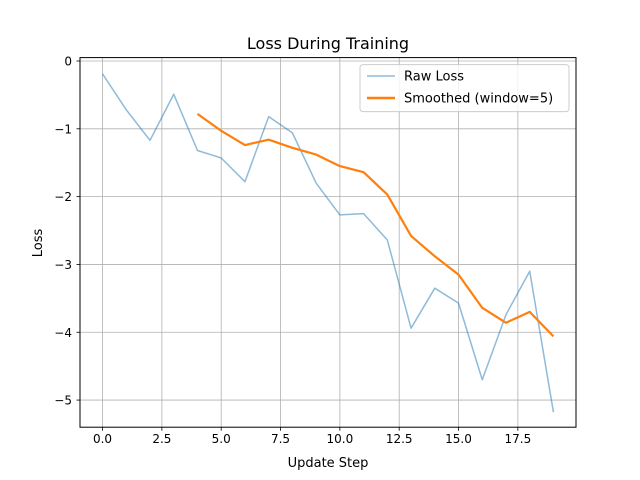 The height and width of the screenshot is (480, 640). Describe the element at coordinates (38, 243) in the screenshot. I see `y-axis-label: Loss` at that location.